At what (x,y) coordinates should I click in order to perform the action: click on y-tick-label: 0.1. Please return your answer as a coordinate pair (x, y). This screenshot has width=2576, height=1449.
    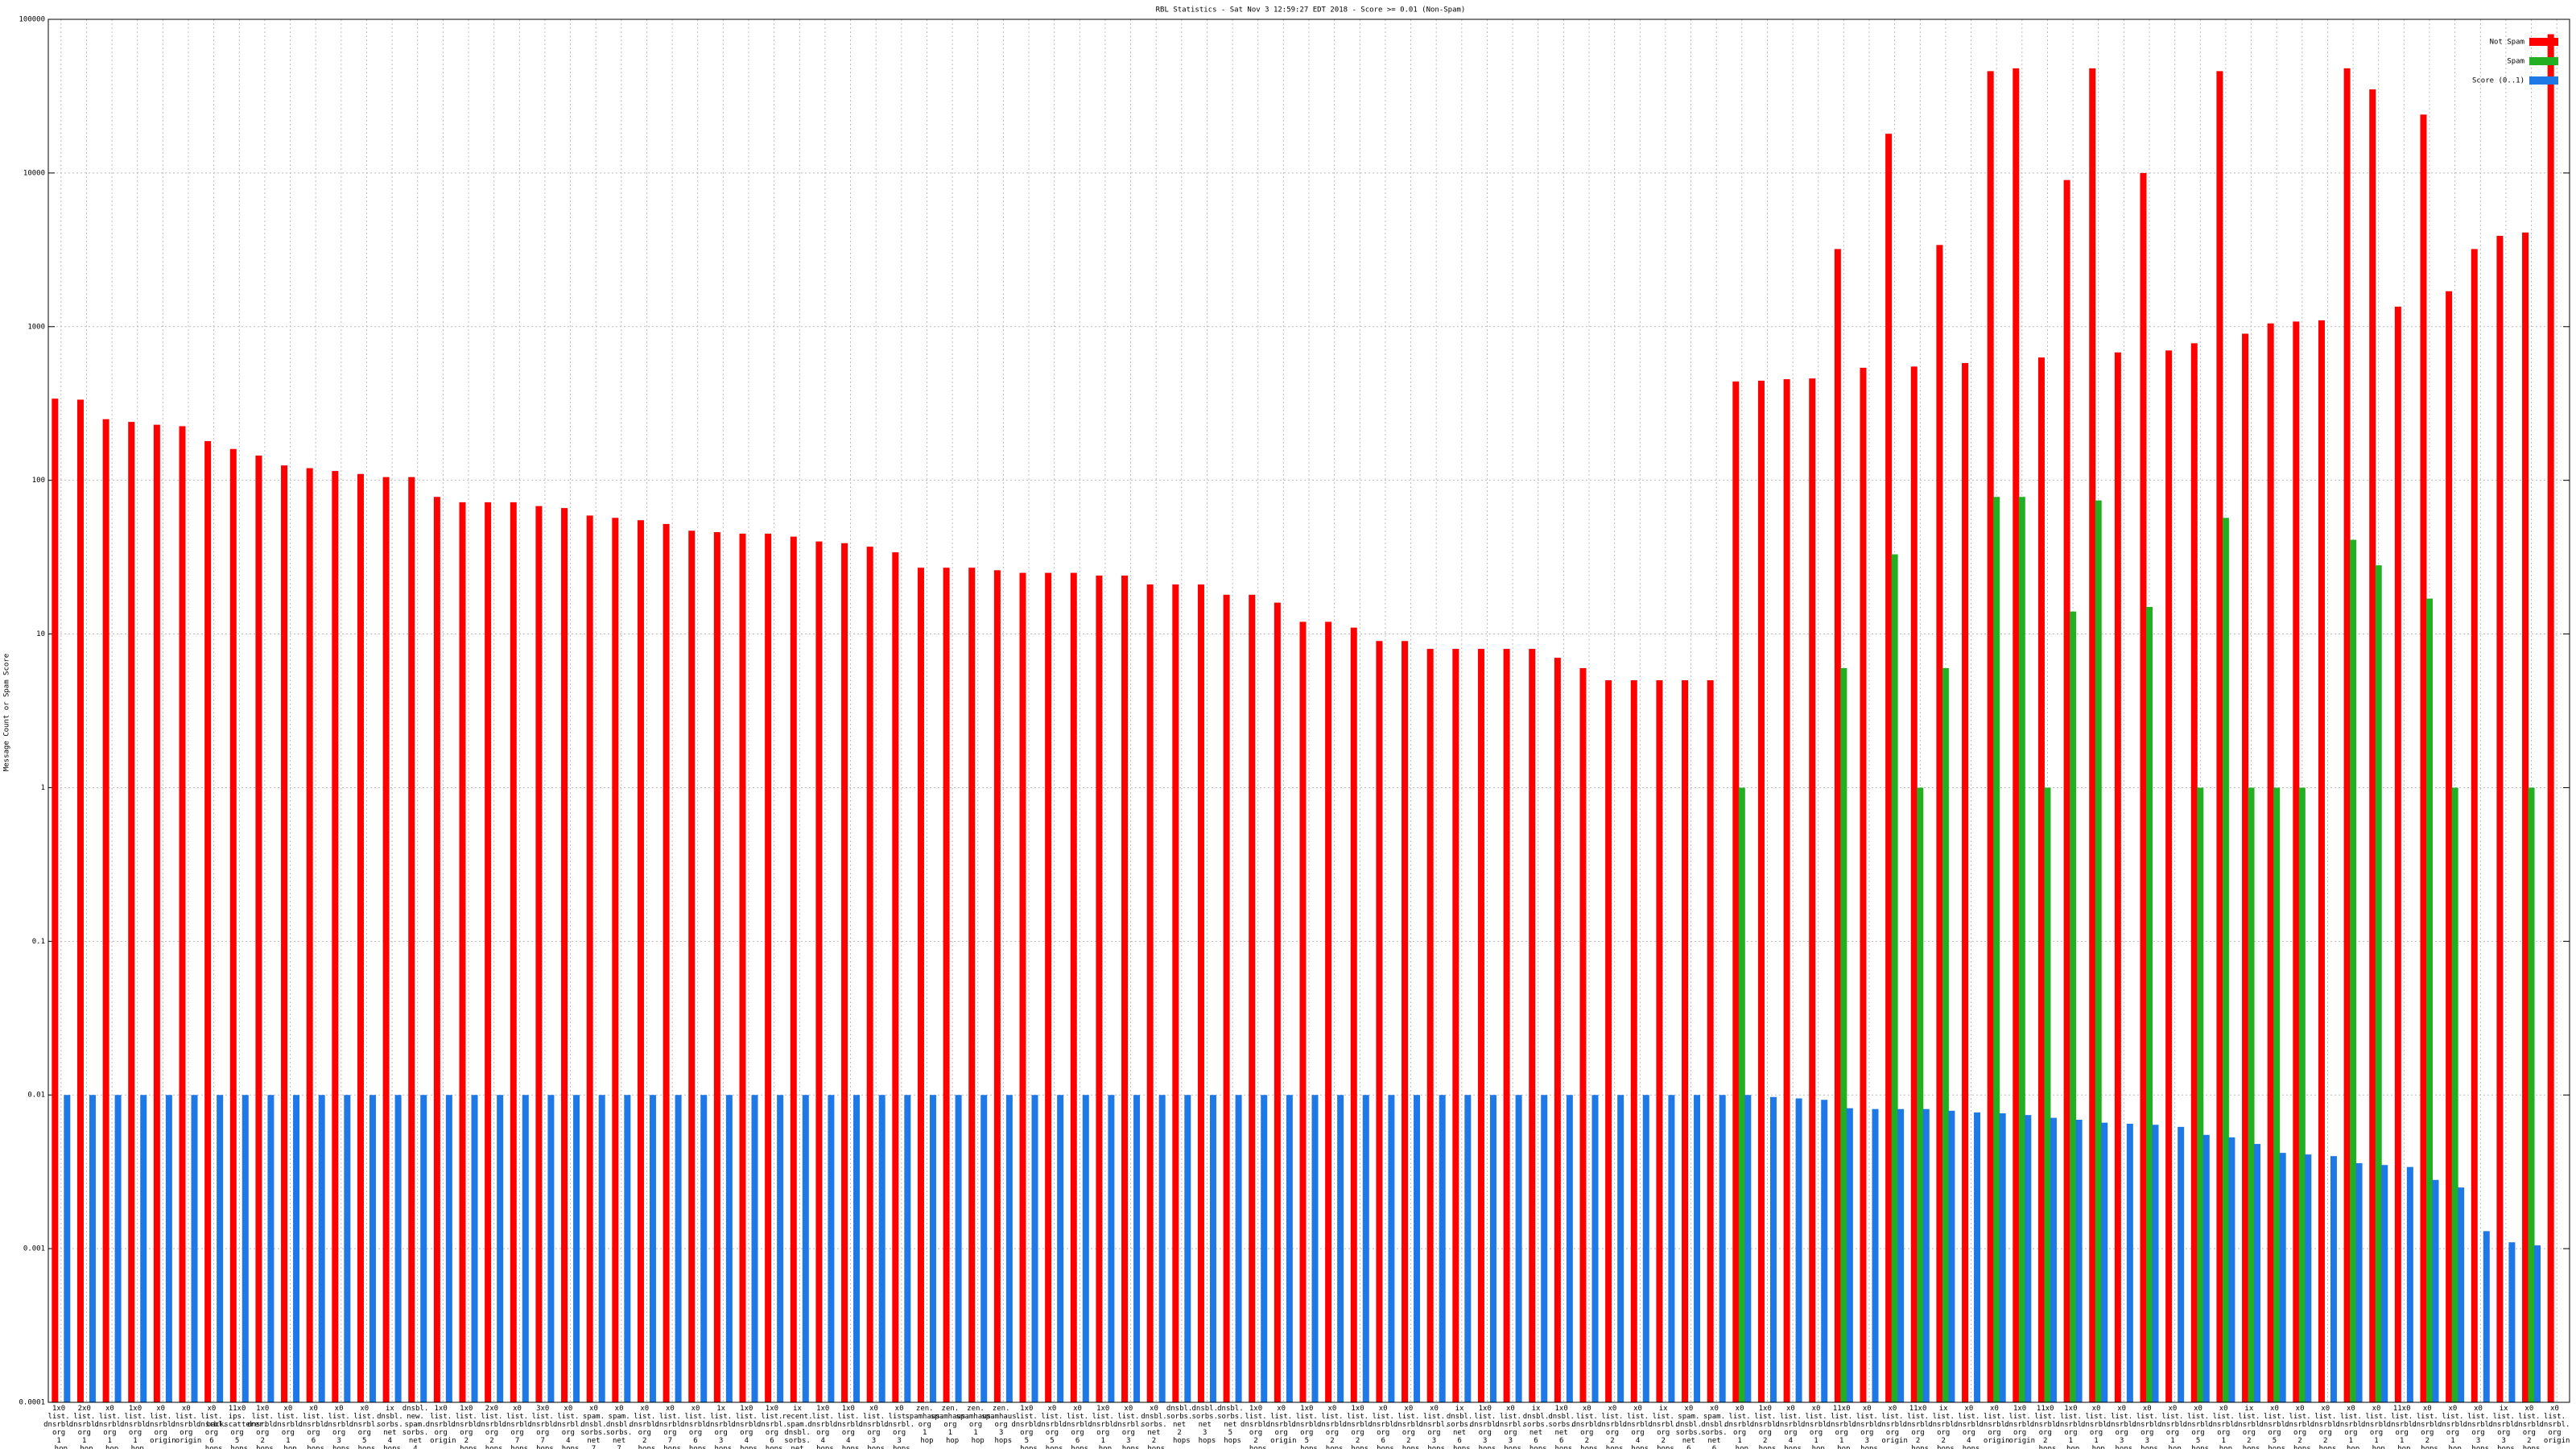
    Looking at the image, I should click on (38, 942).